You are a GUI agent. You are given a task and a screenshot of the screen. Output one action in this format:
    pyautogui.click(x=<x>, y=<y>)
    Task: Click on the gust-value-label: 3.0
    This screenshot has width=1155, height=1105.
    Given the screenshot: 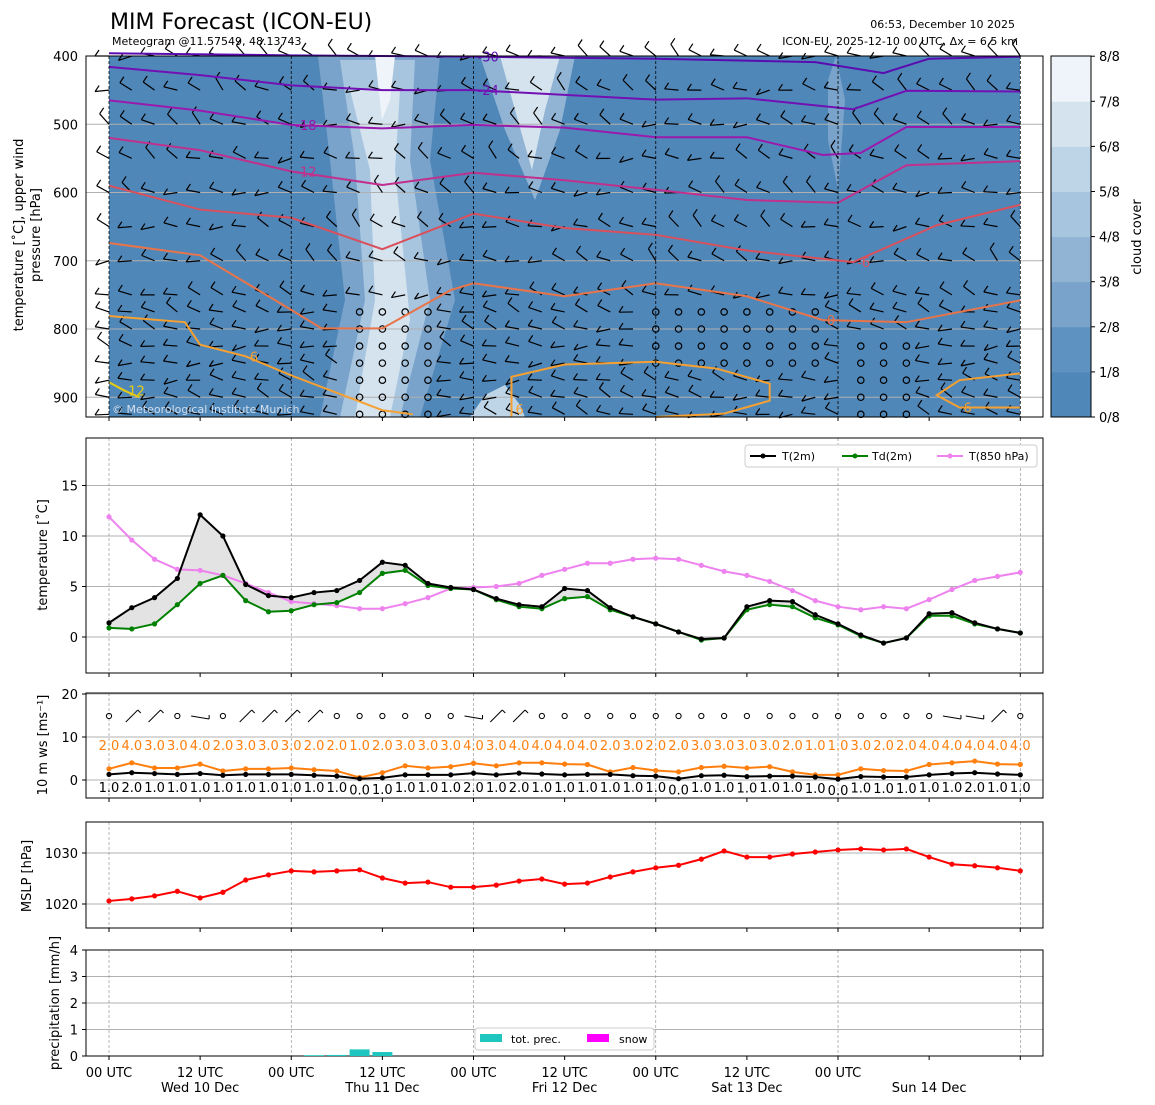 What is the action you would take?
    pyautogui.click(x=245, y=746)
    